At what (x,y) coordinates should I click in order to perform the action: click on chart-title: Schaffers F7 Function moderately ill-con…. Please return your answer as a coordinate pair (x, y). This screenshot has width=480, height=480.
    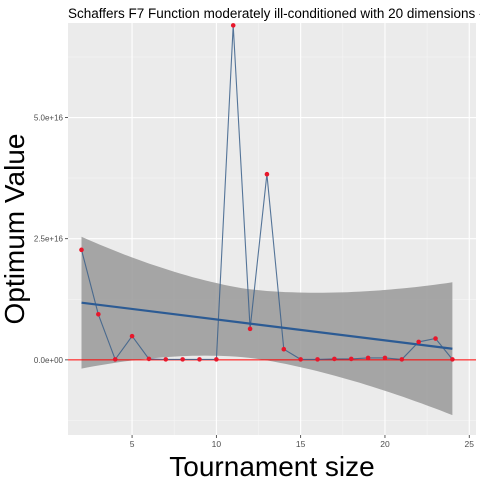
    Looking at the image, I should click on (274, 13).